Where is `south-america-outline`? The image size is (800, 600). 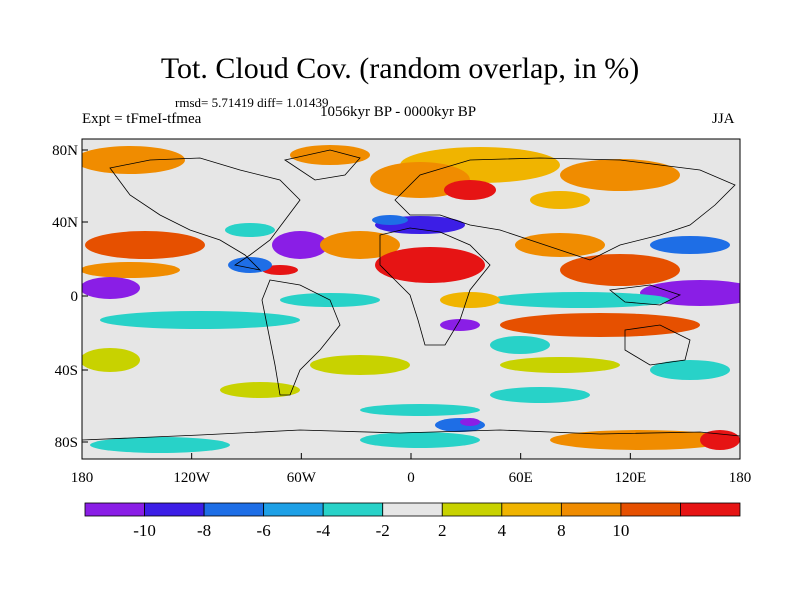
south-america-outline is located at coordinates (301, 337).